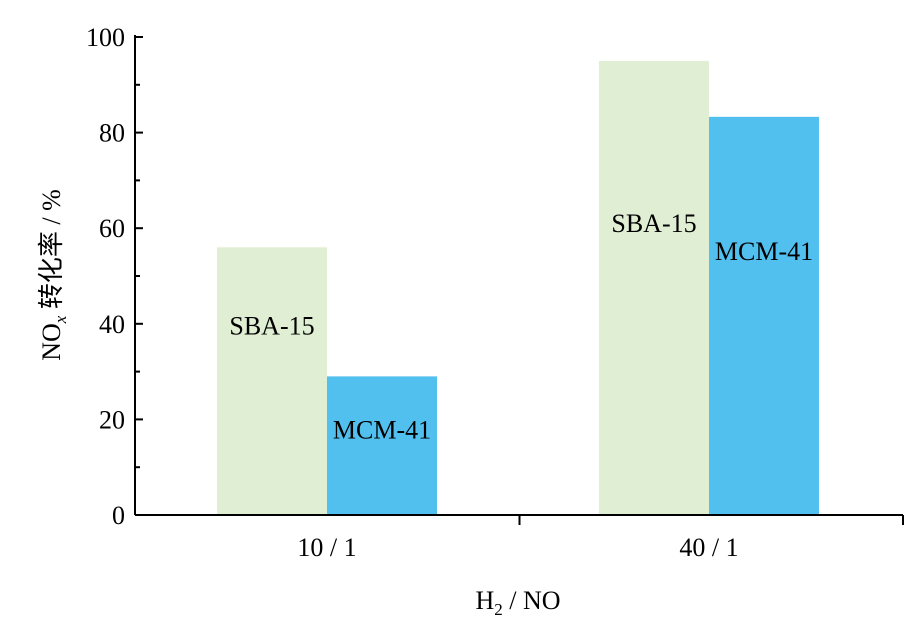  I want to click on x-axis-label-rest: / NO, so click(532, 600).